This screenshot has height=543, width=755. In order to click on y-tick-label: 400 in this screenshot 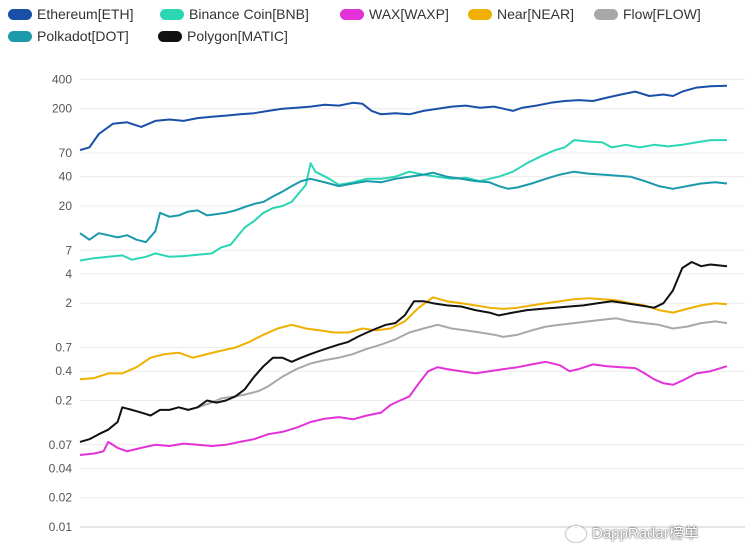, I will do `click(62, 79)`.